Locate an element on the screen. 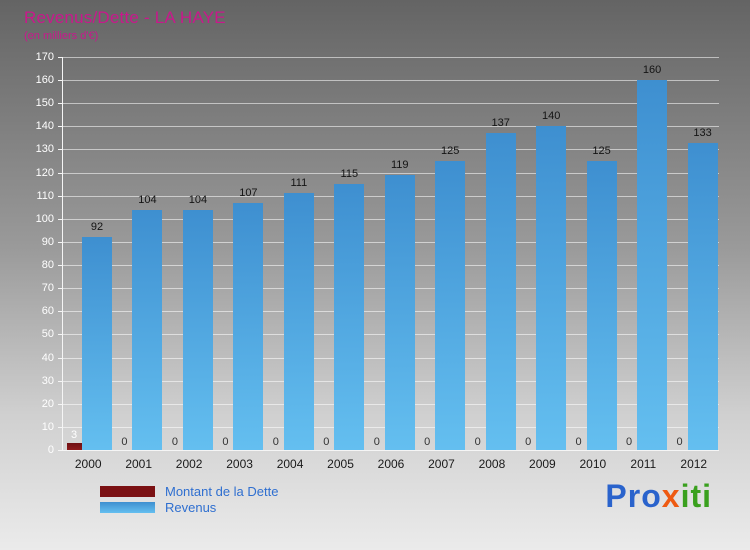  y-tick-label: 20 is located at coordinates (47, 403).